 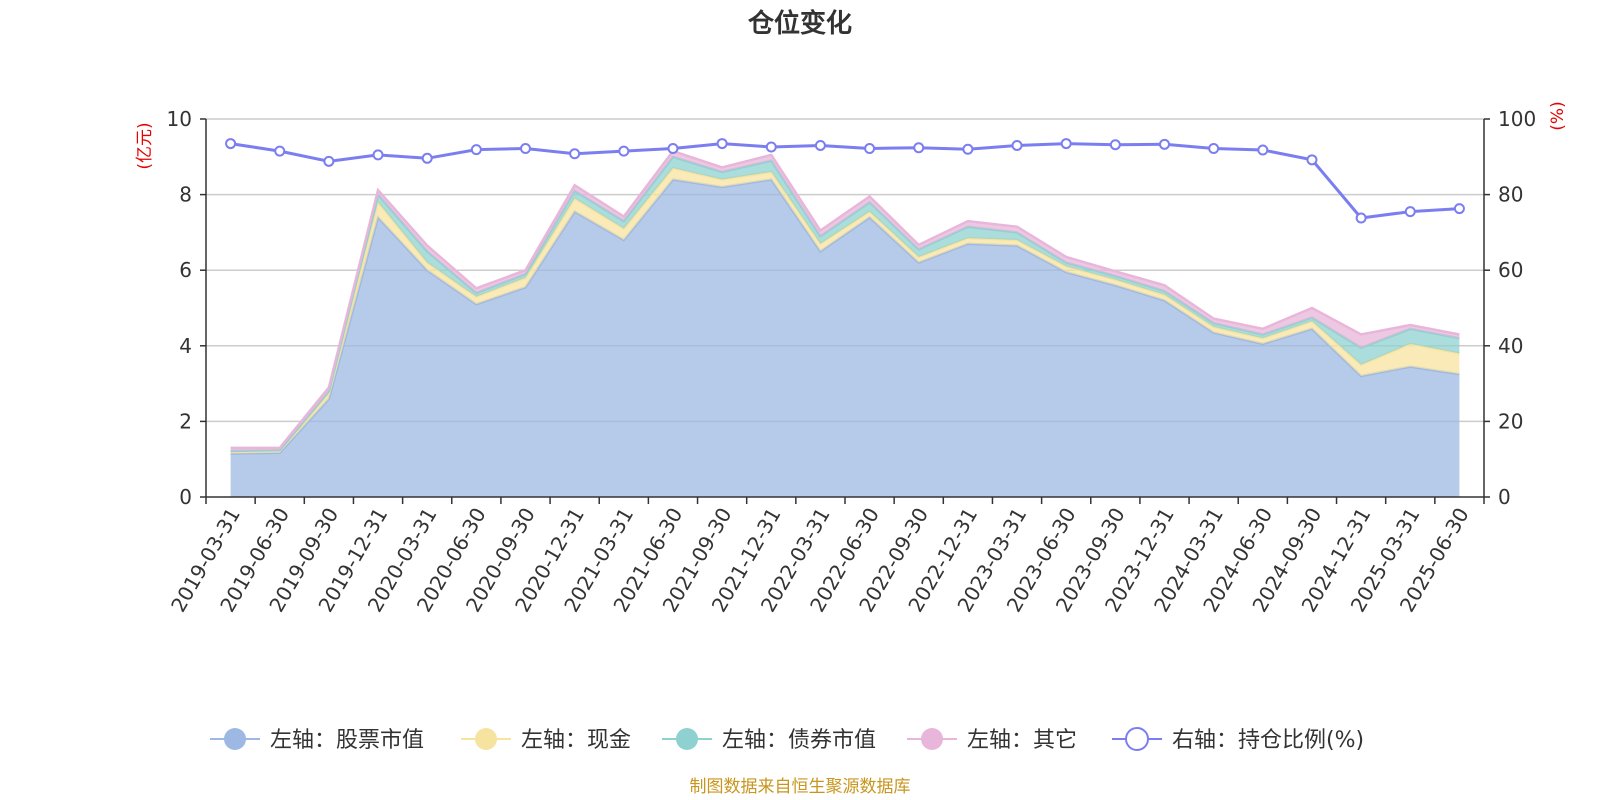 What do you see at coordinates (145, 145) in the screenshot?
I see `left-axis-unit: (亿元)` at bounding box center [145, 145].